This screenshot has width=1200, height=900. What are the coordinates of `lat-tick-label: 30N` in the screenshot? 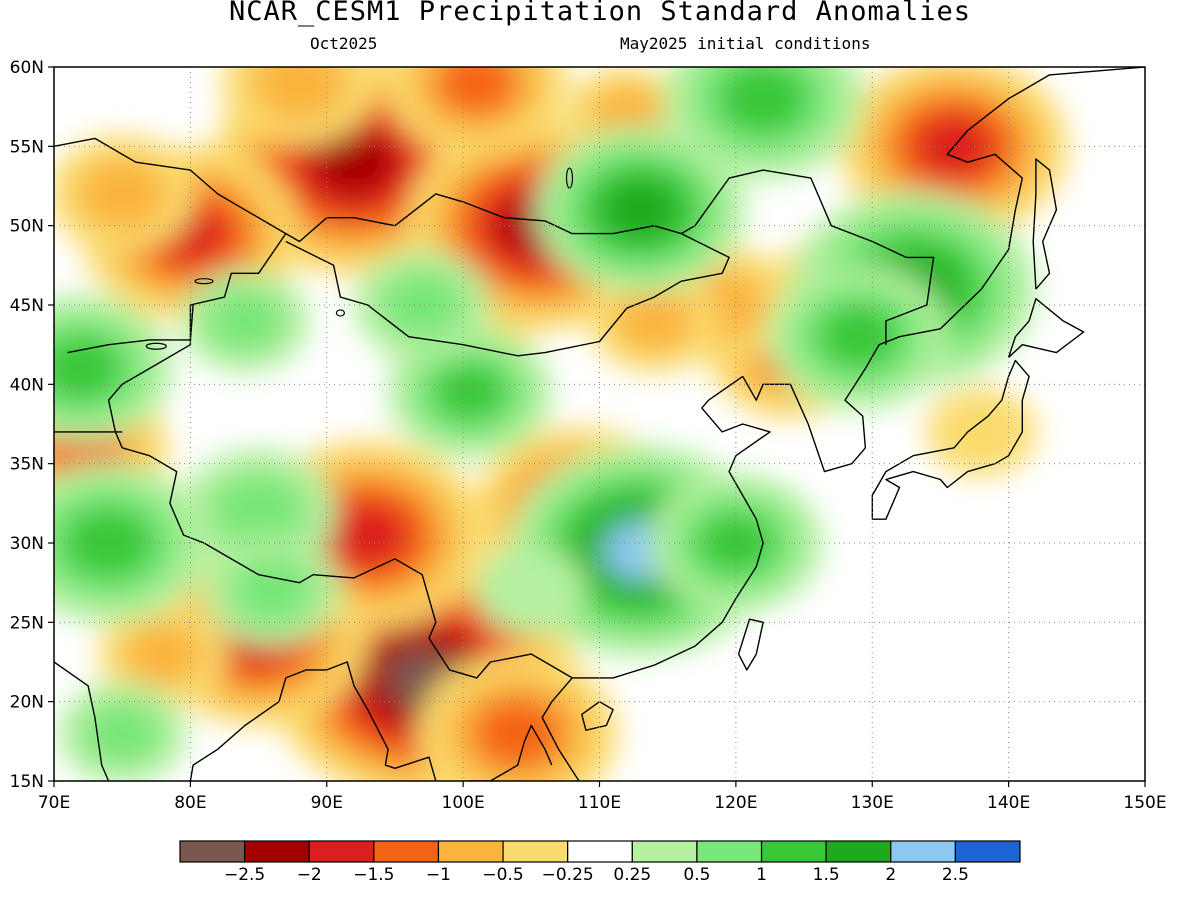 It's located at (27, 544).